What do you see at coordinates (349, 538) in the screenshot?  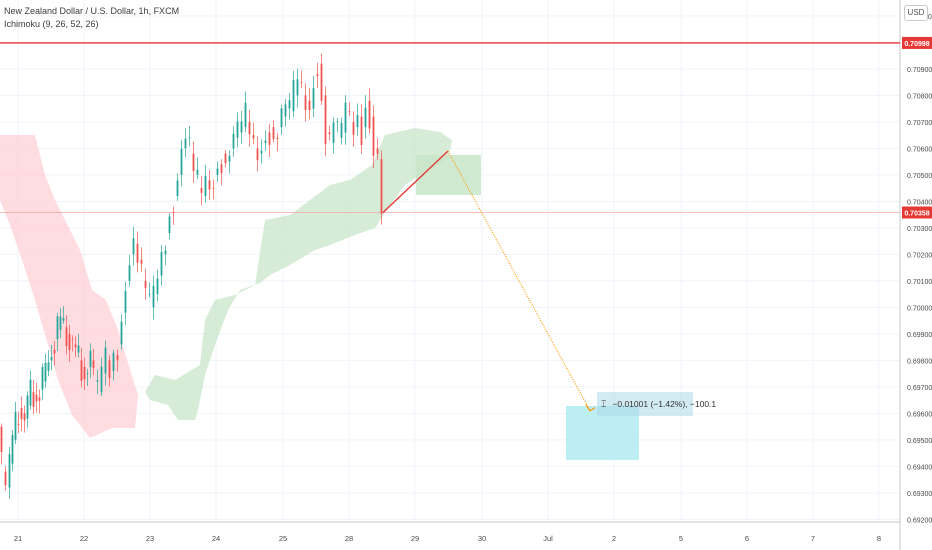 I see `x-tick-label: 28` at bounding box center [349, 538].